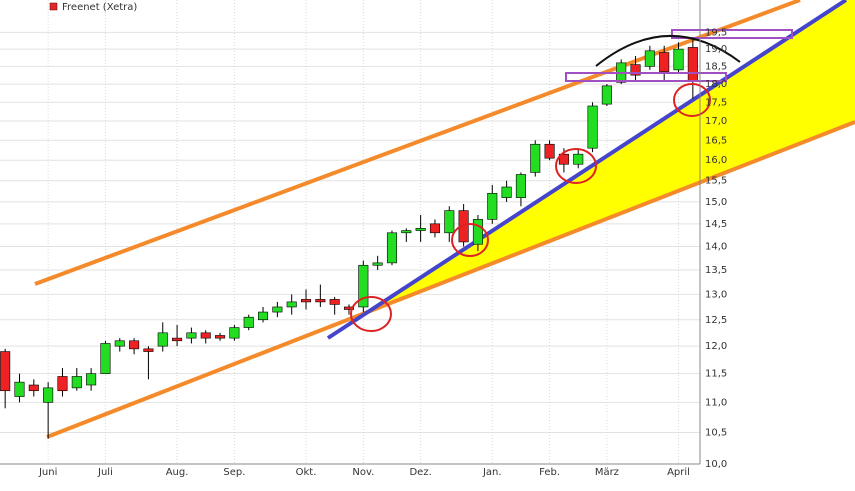 The width and height of the screenshot is (855, 491). What do you see at coordinates (607, 472) in the screenshot?
I see `x-tick-label: März` at bounding box center [607, 472].